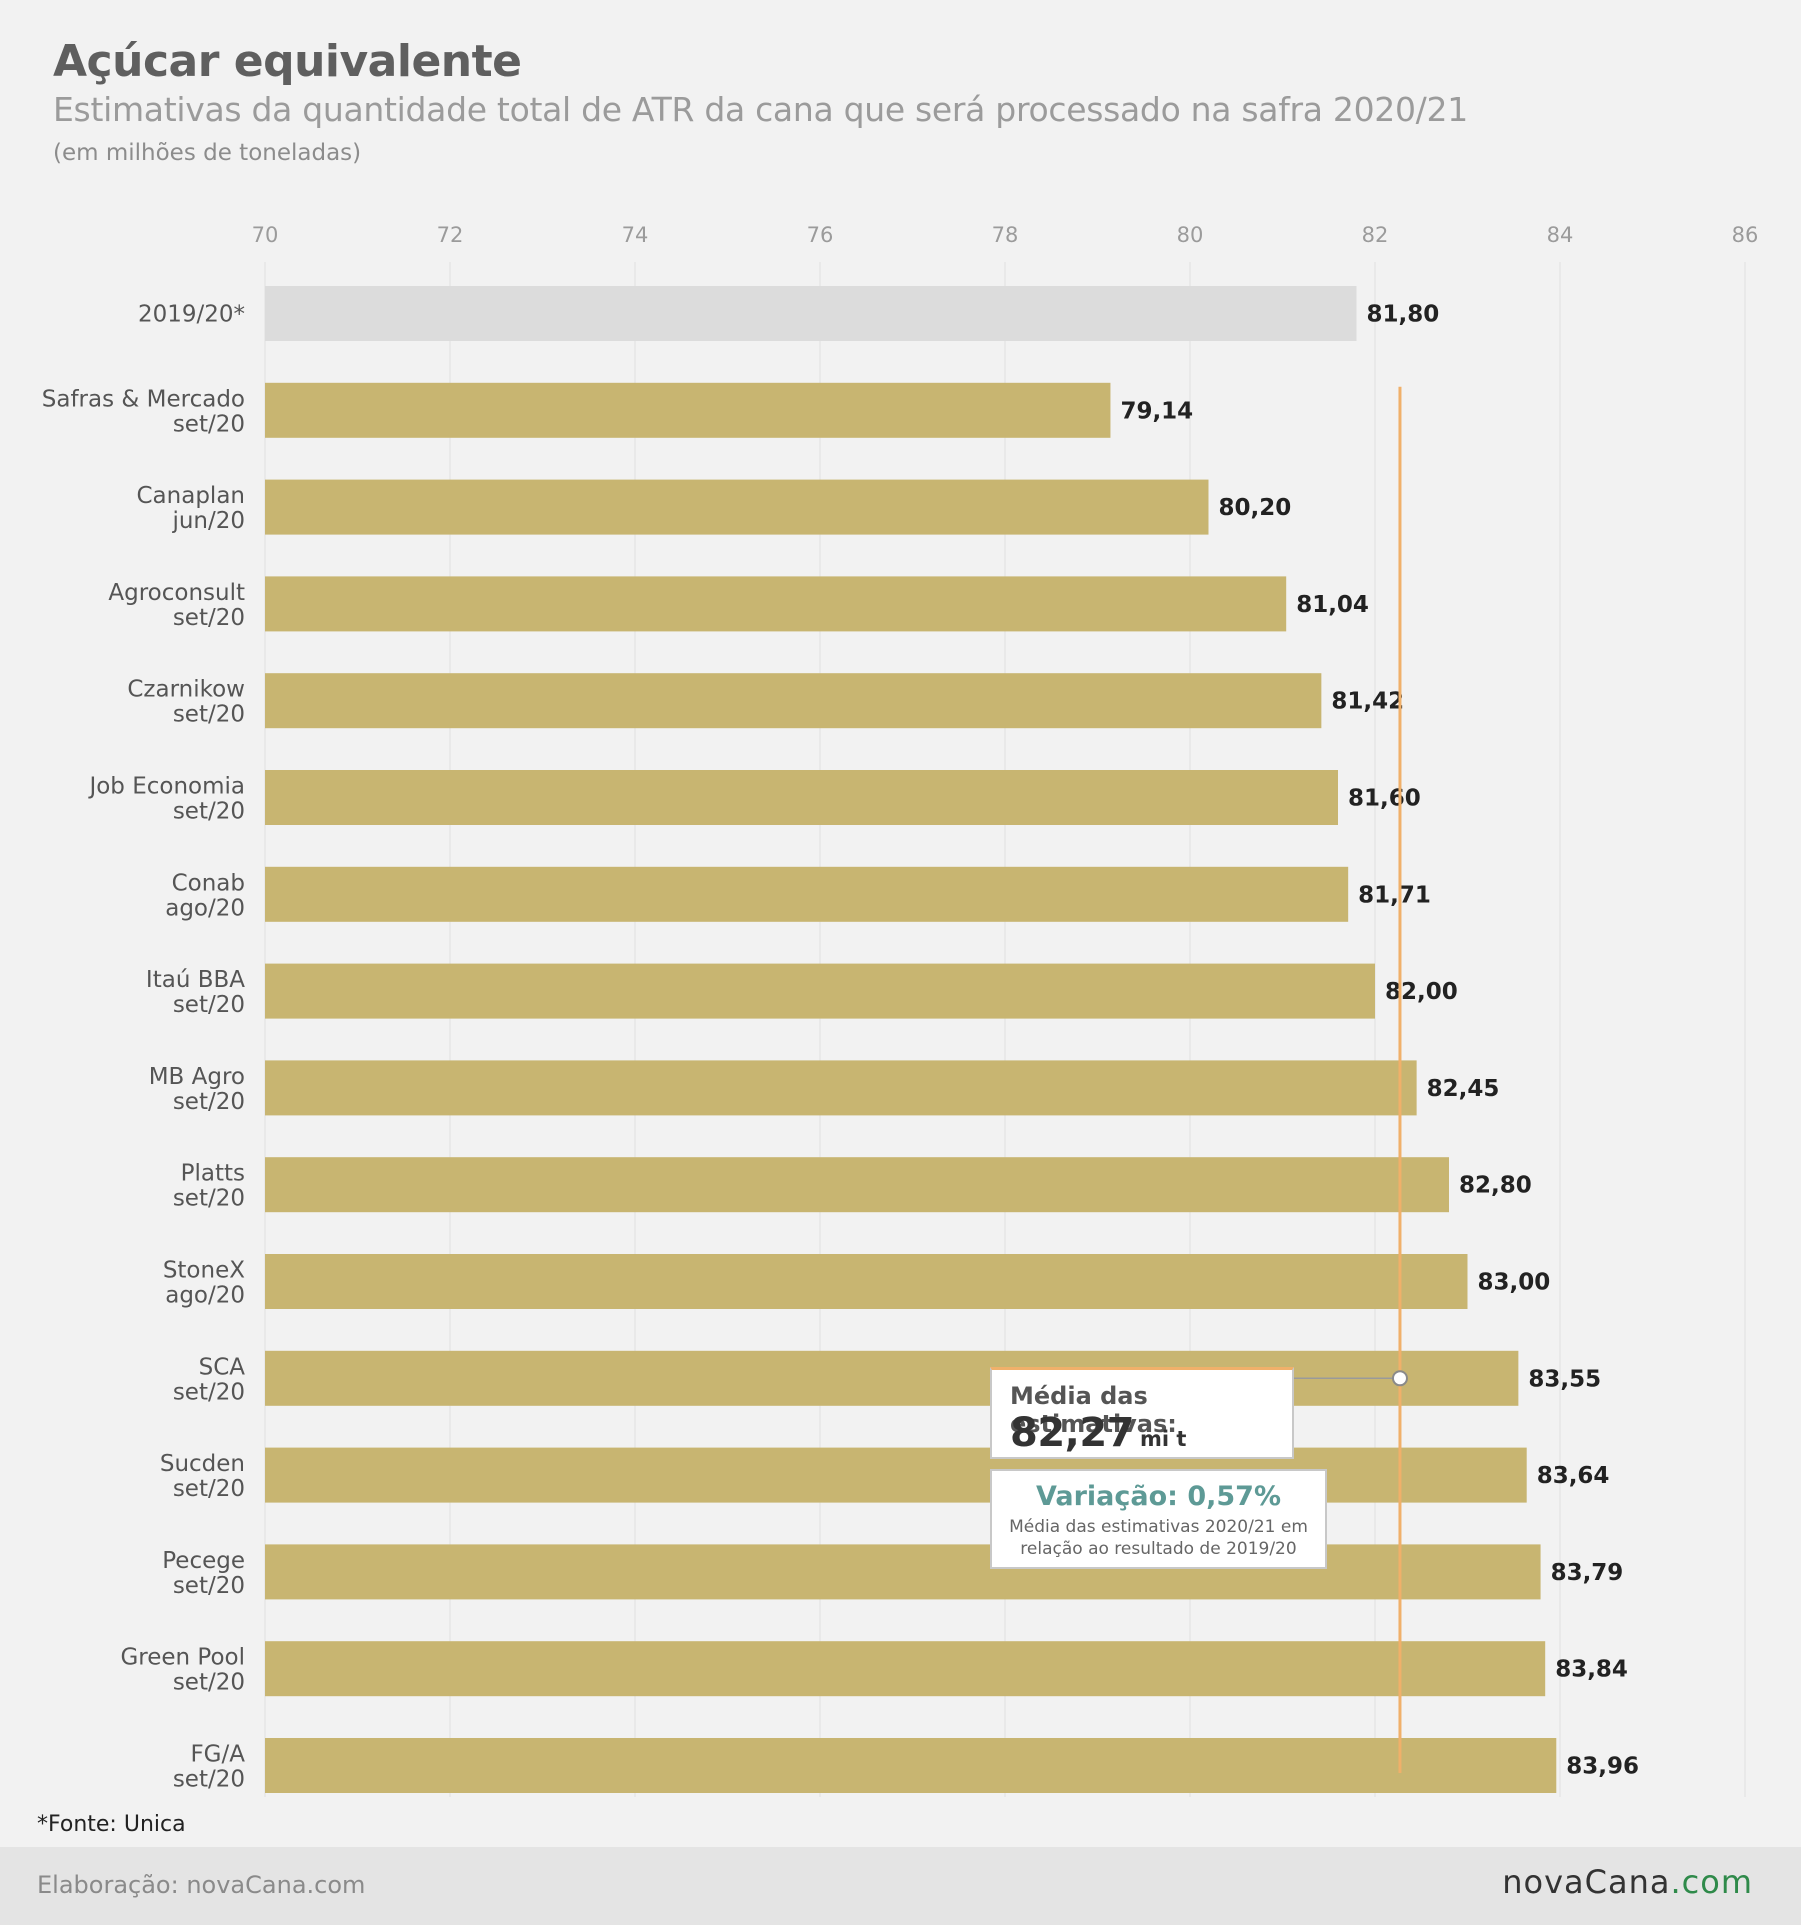 The width and height of the screenshot is (1801, 1925). Describe the element at coordinates (203, 1561) in the screenshot. I see `category-label: Pecege` at that location.